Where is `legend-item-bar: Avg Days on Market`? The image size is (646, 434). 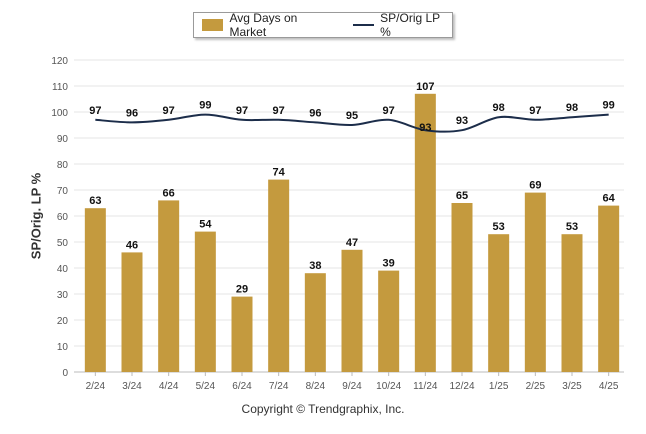 legend-item-bar: Avg Days on Market is located at coordinates (264, 25).